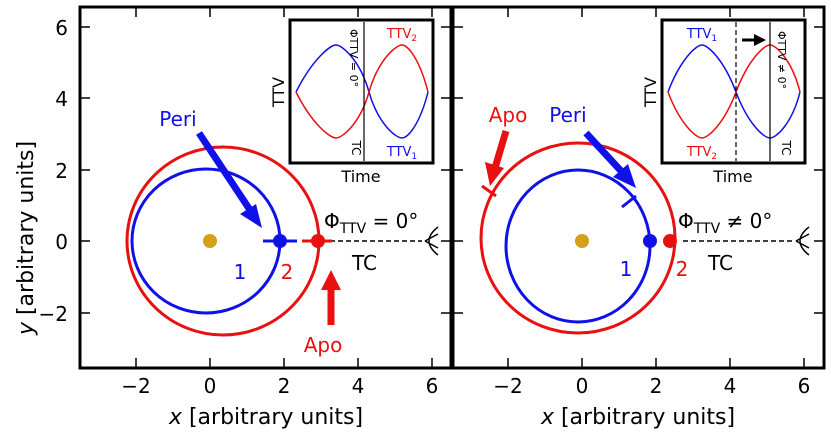 This screenshot has height=440, width=831. Describe the element at coordinates (353, 58) in the screenshot. I see `inset-phi-vertical: ΦTTV = 0°` at that location.